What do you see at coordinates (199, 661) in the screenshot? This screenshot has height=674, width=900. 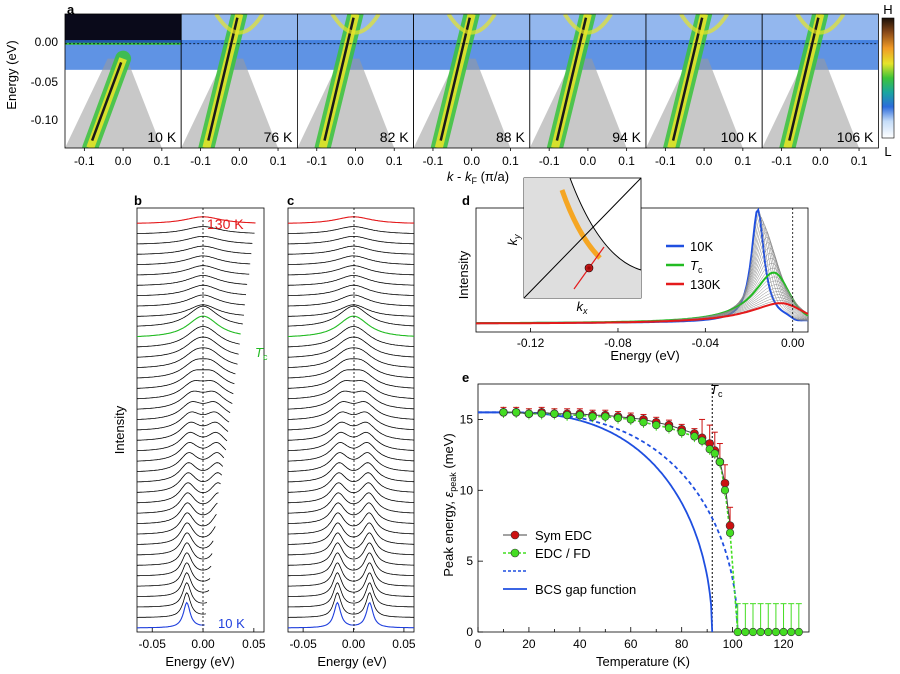 I see `panel-b-xlabel: Energy (eV)` at bounding box center [199, 661].